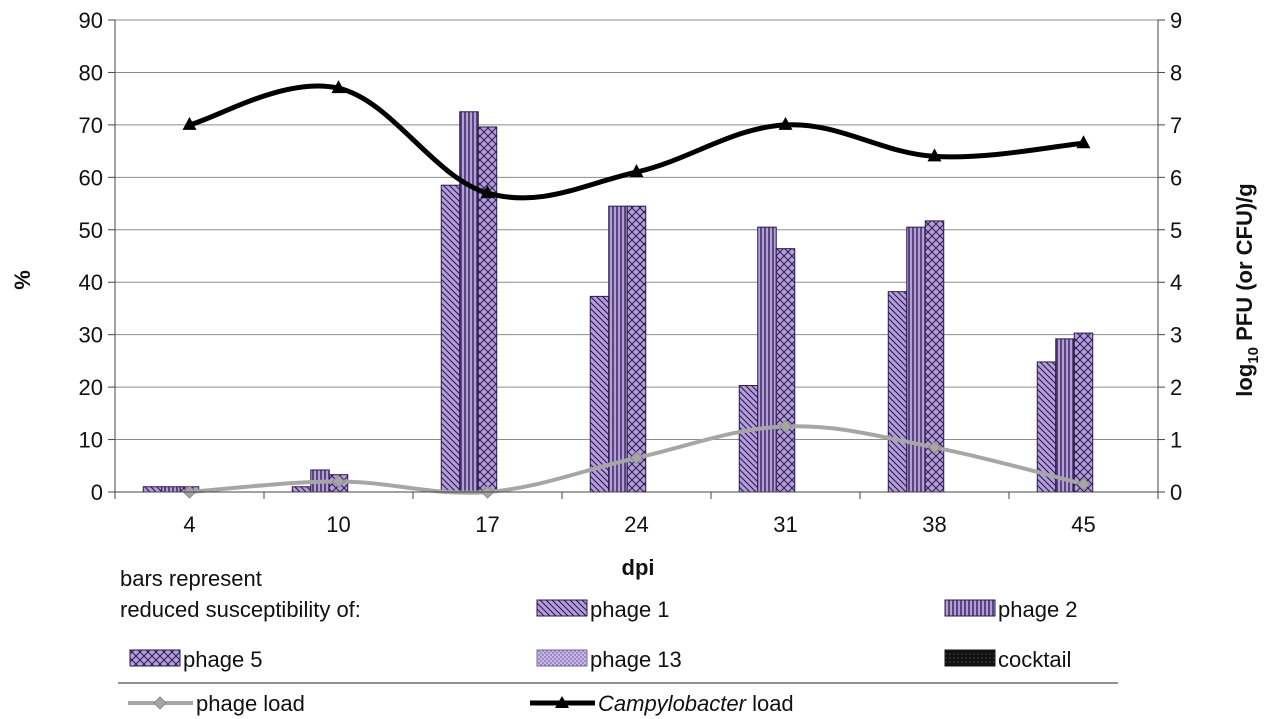 Image resolution: width=1266 pixels, height=719 pixels. Describe the element at coordinates (160, 703) in the screenshot. I see `legend-swatch-phage-load-marker` at that location.